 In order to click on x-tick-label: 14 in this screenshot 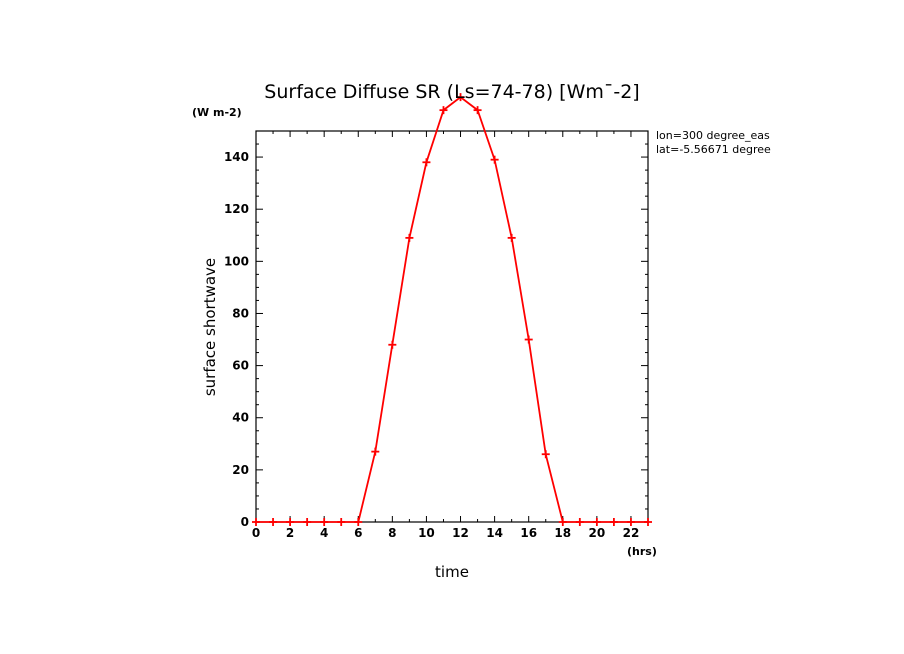, I will do `click(494, 533)`.